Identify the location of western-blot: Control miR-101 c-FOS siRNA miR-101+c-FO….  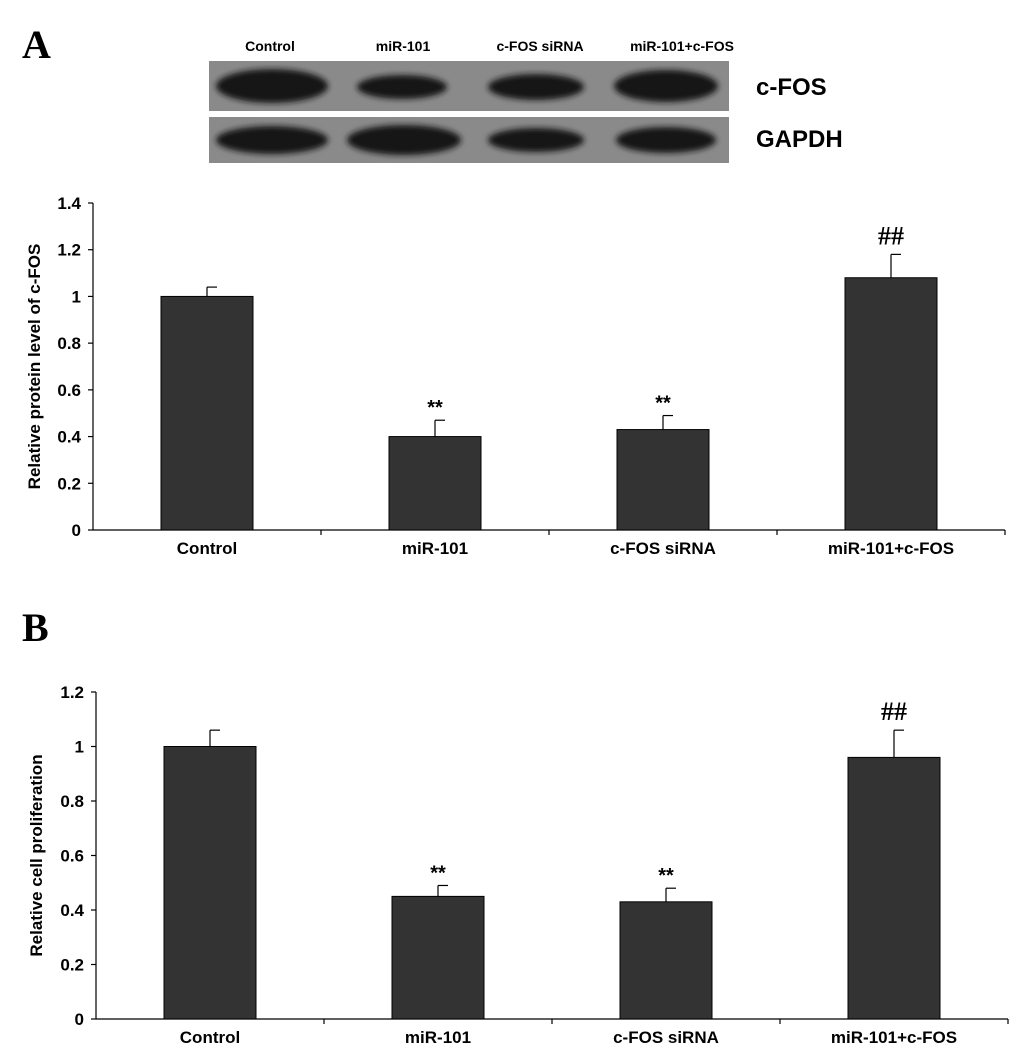
(526, 100).